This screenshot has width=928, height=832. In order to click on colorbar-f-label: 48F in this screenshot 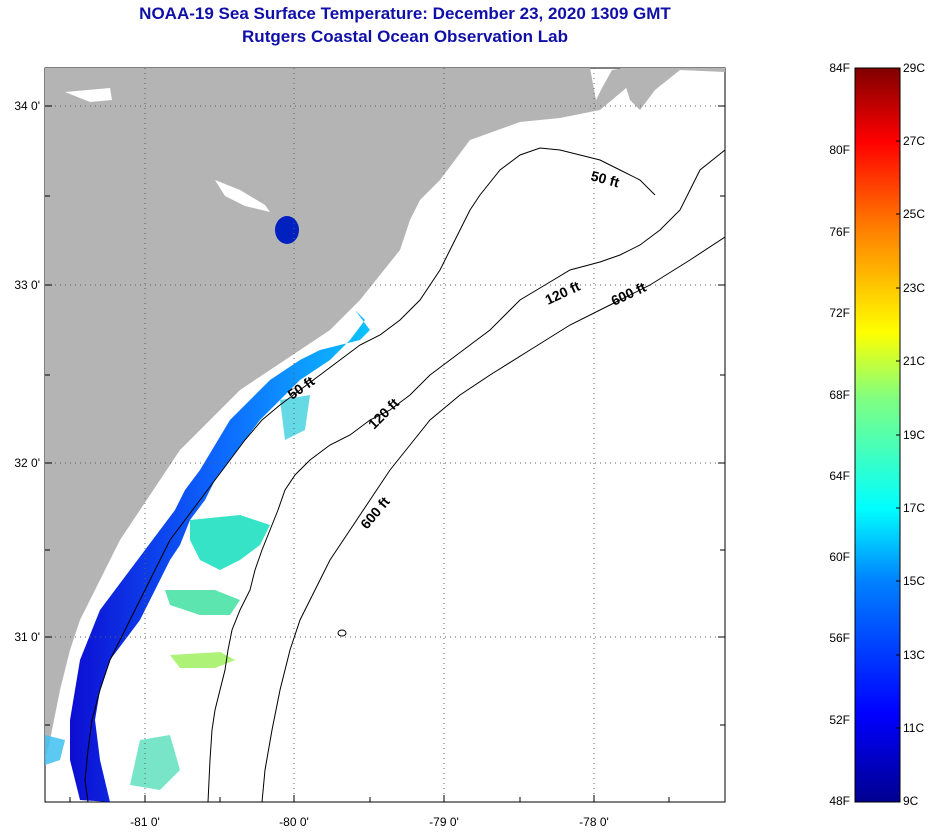, I will do `click(839, 801)`.